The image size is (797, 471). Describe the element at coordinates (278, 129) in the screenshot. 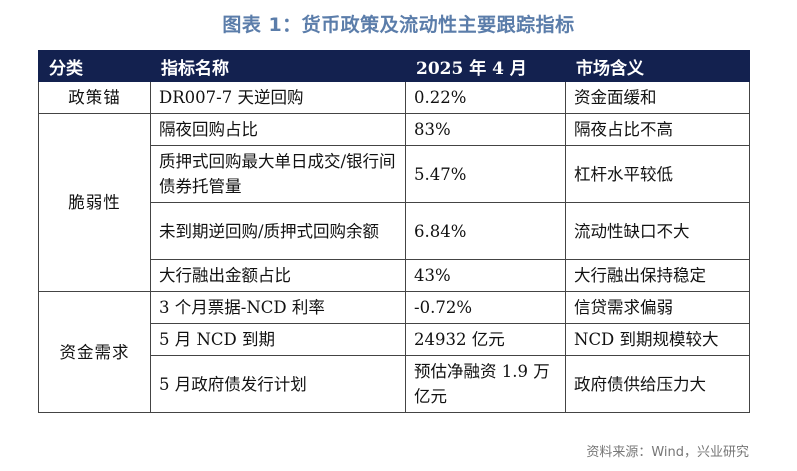

I see `indicator-cell: 隔夜回购占比` at that location.